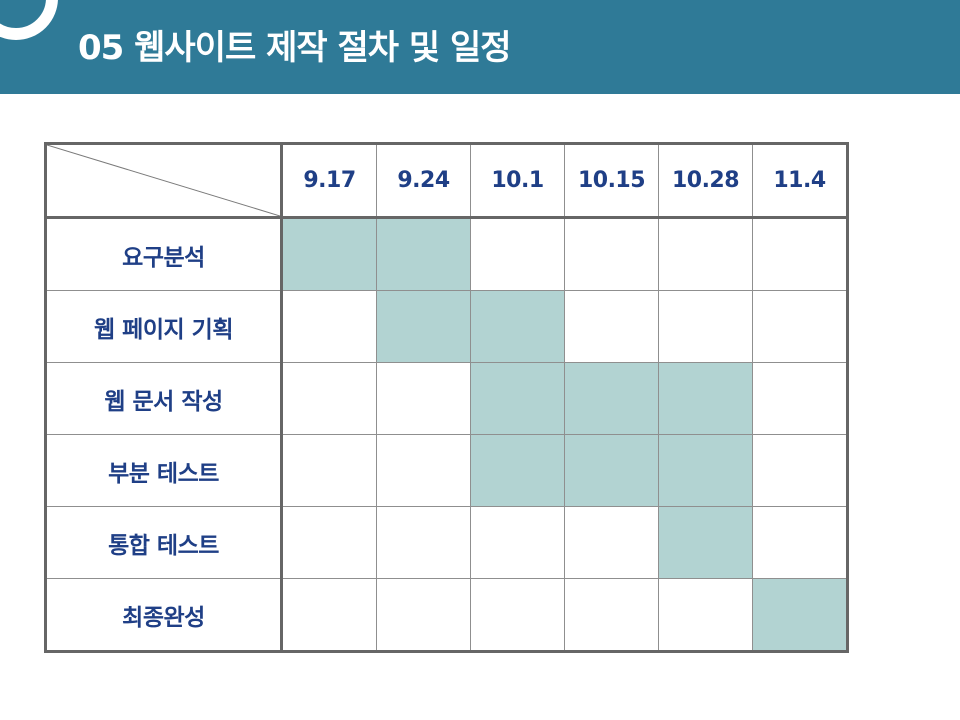 The image size is (960, 720). I want to click on date-header: 9.17, so click(329, 181).